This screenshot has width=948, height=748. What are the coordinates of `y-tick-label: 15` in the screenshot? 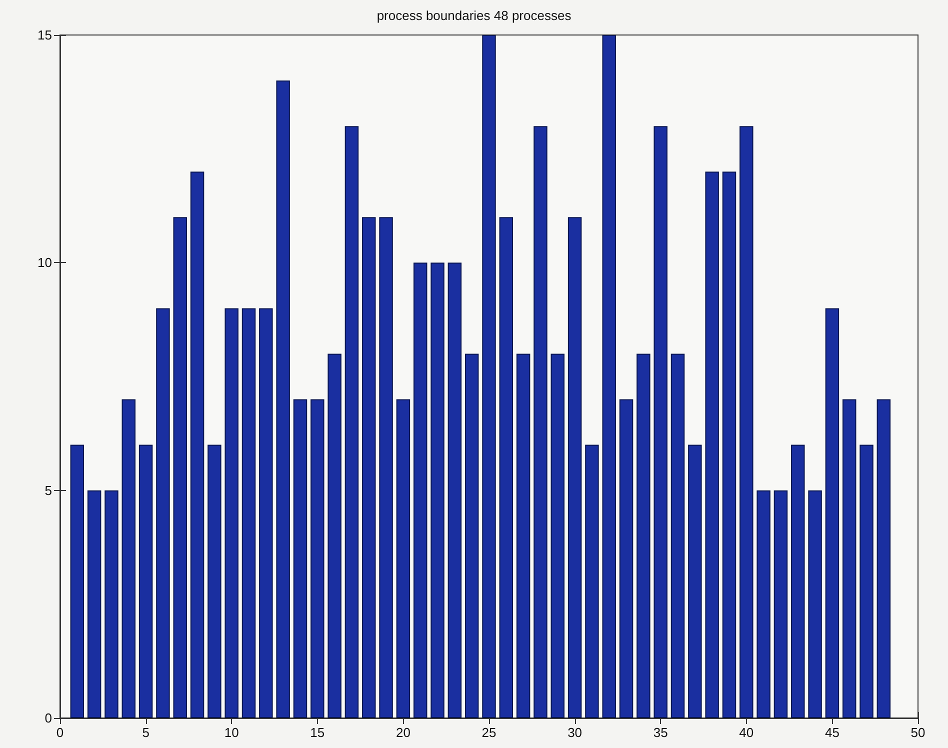 It's located at (45, 35).